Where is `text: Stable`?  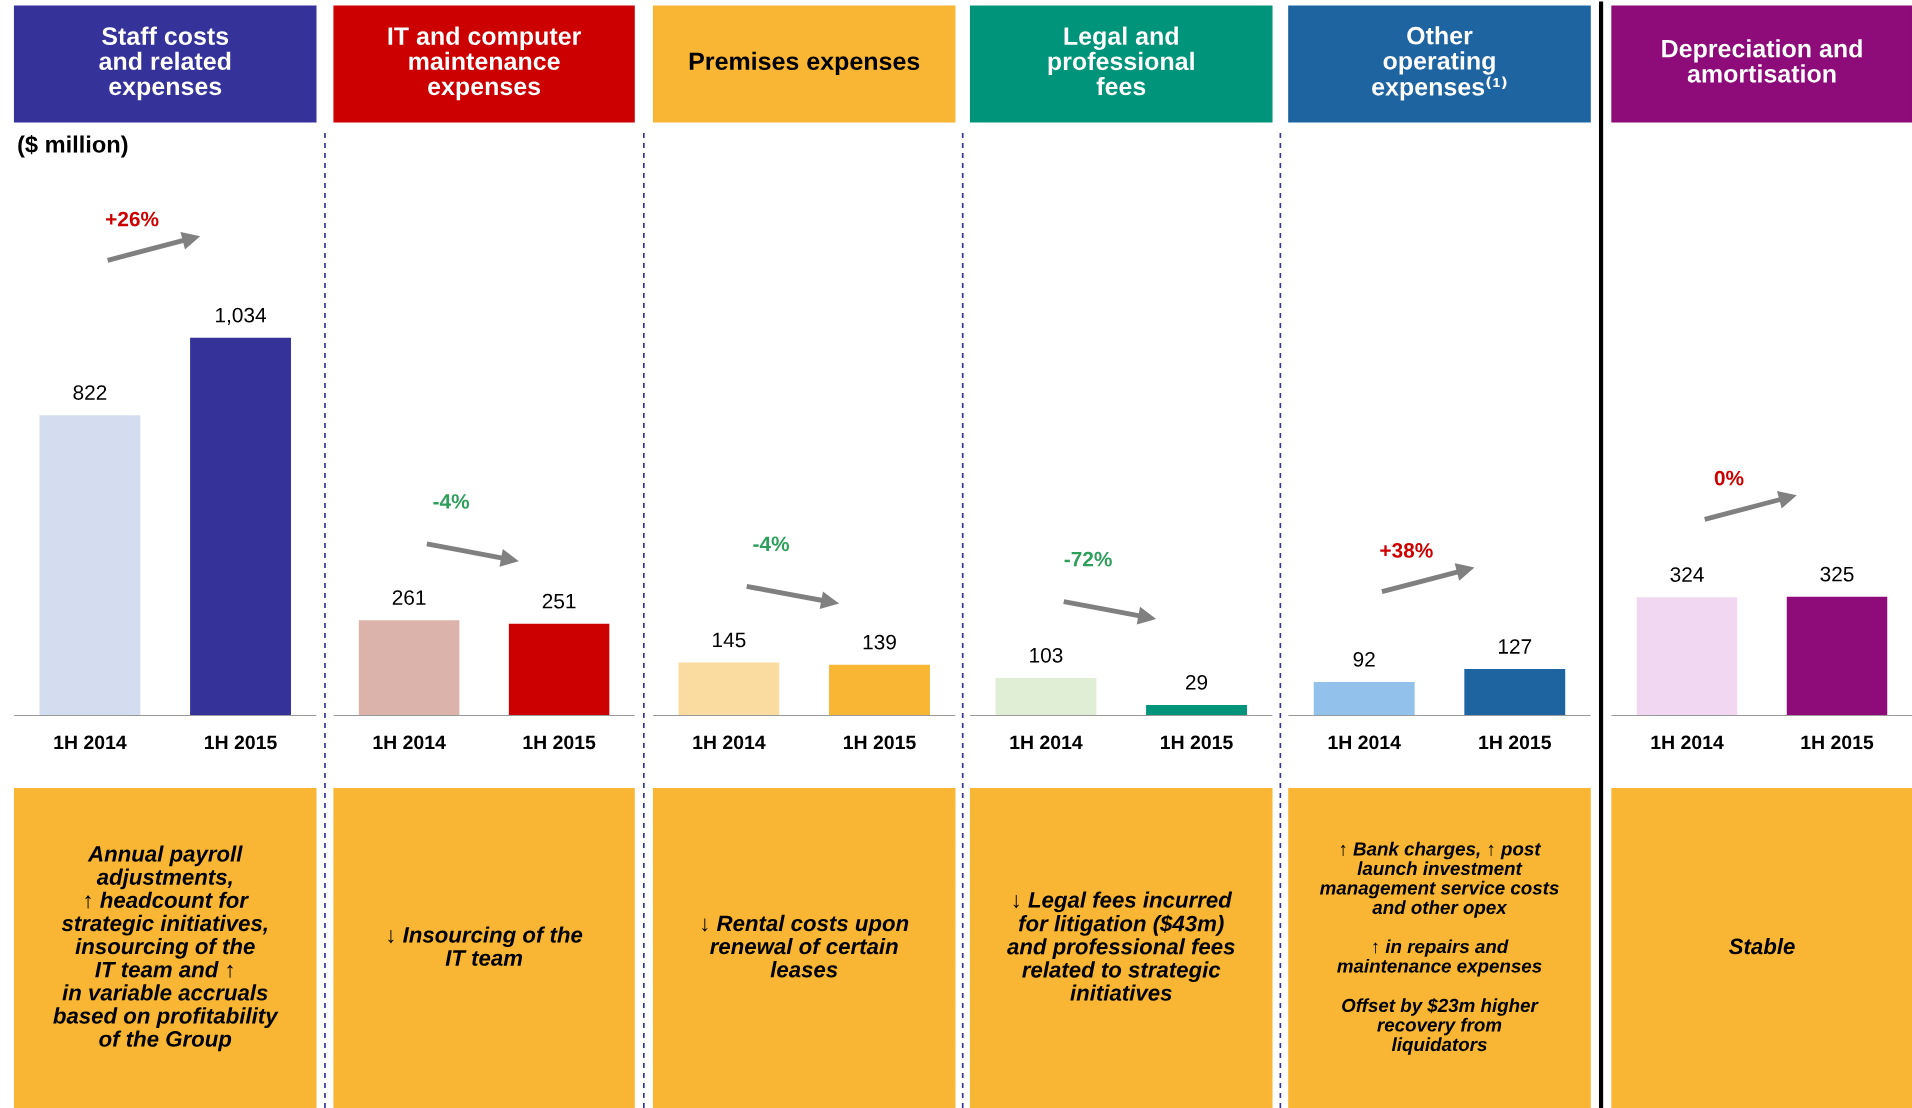
text: Stable is located at coordinates (1761, 946).